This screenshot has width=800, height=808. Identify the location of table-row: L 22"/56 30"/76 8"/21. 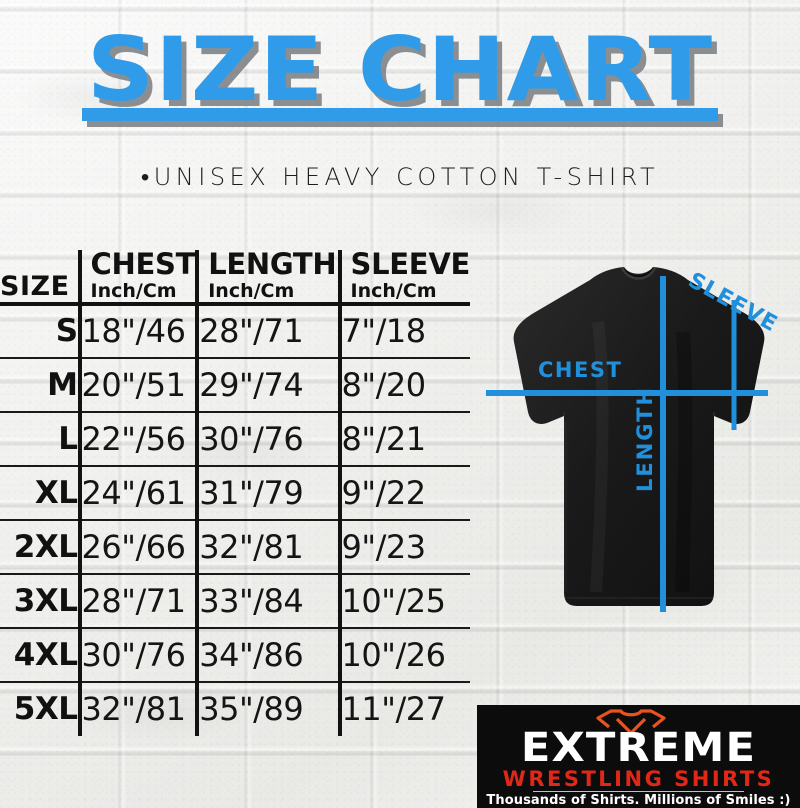
(235, 439).